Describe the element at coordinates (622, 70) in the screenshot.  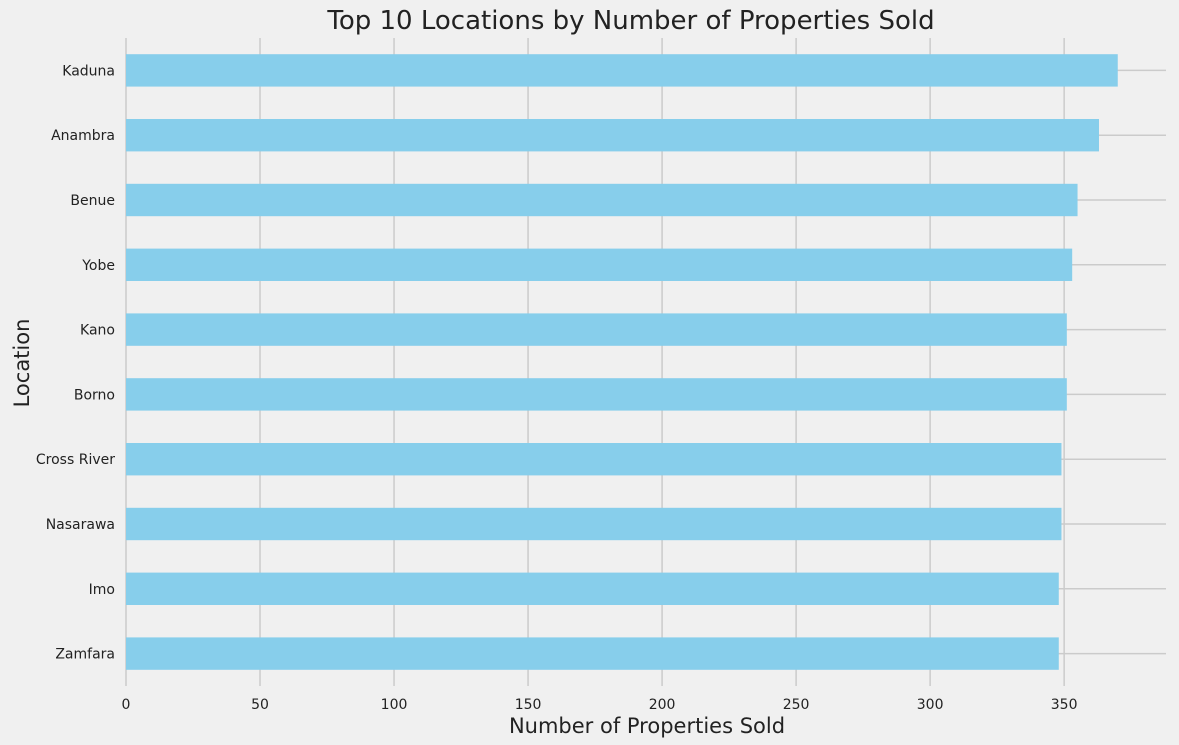
I see `bar-kaduna` at that location.